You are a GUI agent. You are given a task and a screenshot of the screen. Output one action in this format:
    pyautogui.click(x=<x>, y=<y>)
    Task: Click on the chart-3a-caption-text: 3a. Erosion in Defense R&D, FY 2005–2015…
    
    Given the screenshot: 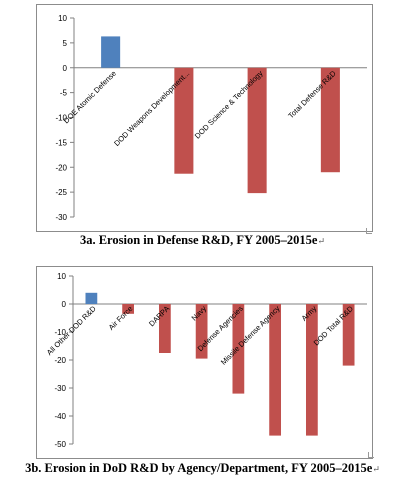 What is the action you would take?
    pyautogui.click(x=198, y=240)
    